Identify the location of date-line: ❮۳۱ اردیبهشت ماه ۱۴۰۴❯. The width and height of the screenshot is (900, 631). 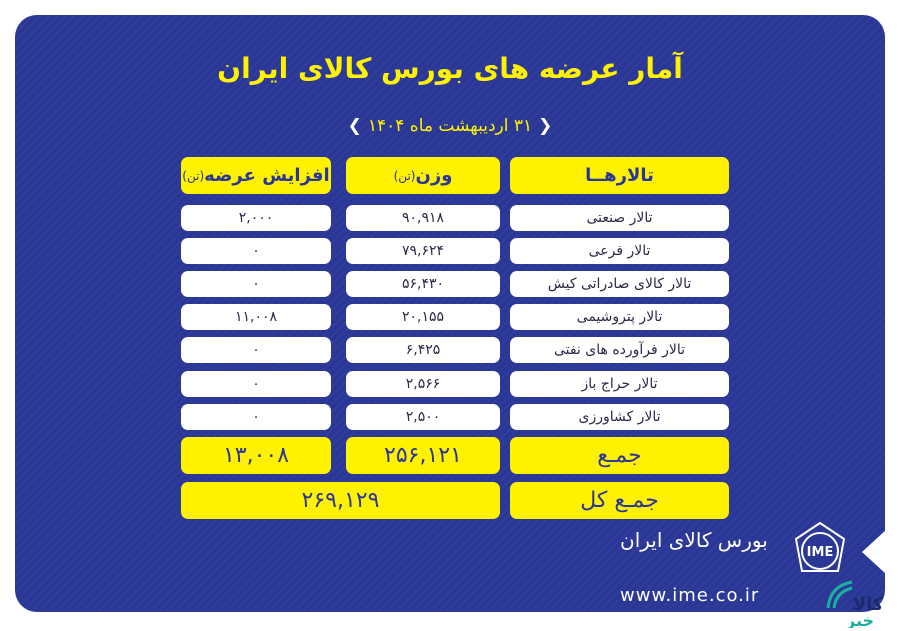
(450, 126).